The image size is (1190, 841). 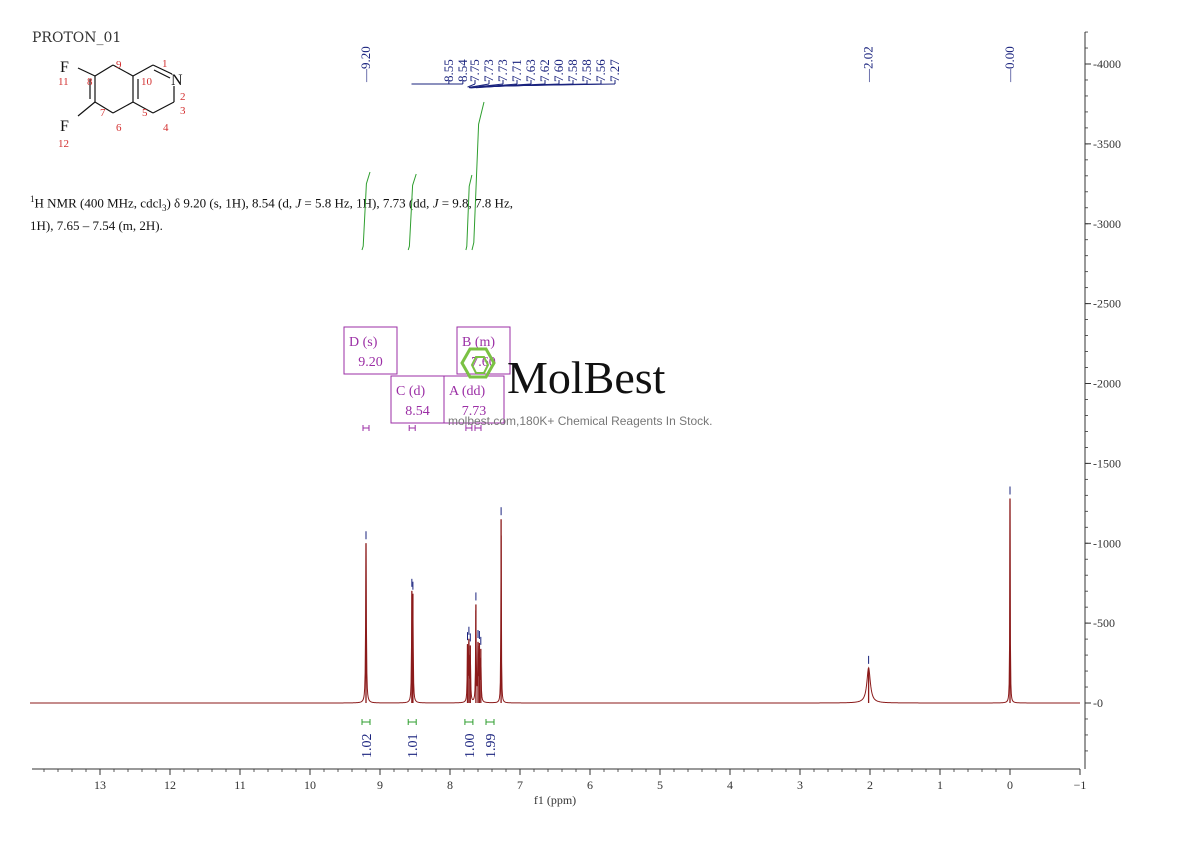 What do you see at coordinates (1107, 384) in the screenshot?
I see `y-tick-label: -2000` at bounding box center [1107, 384].